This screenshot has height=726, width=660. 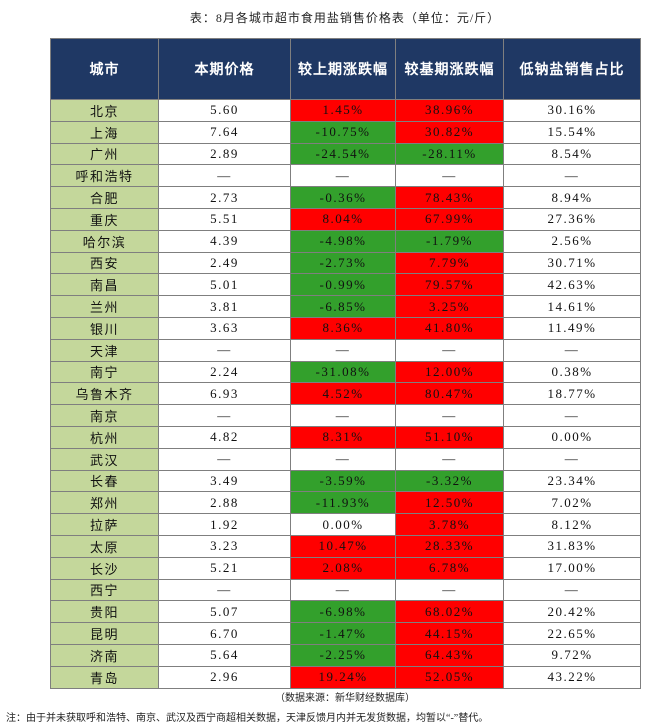 I want to click on value-cell: 8.54%, so click(x=572, y=154).